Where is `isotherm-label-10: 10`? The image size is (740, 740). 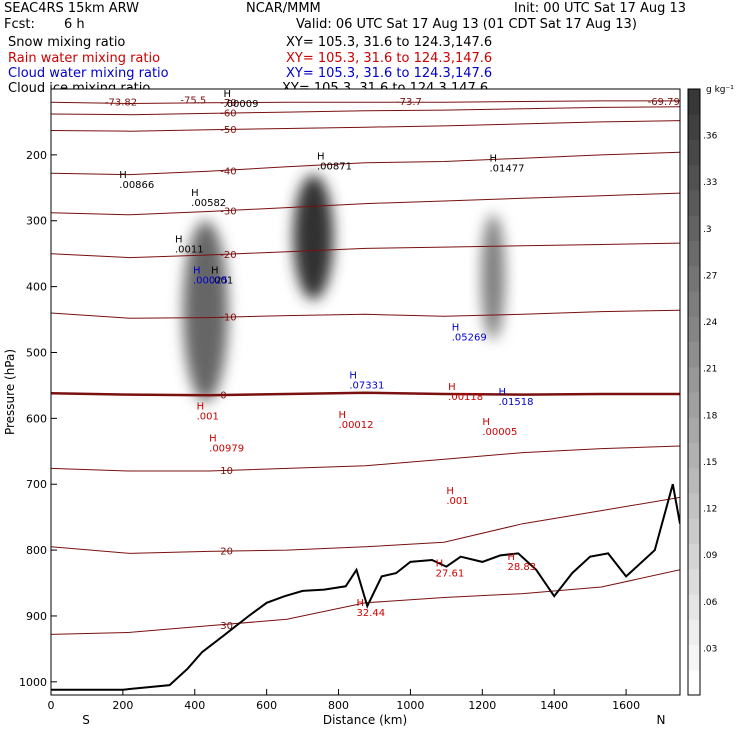 isotherm-label-10: 10 is located at coordinates (226, 471).